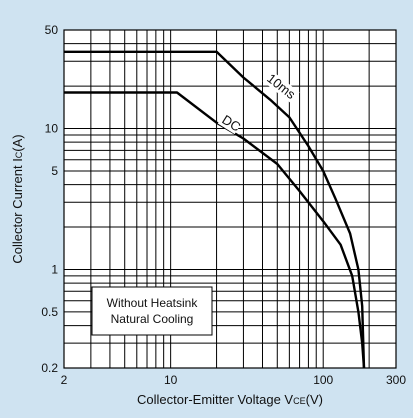 The width and height of the screenshot is (413, 418). I want to click on annotation-text: Natural Cooling, so click(152, 319).